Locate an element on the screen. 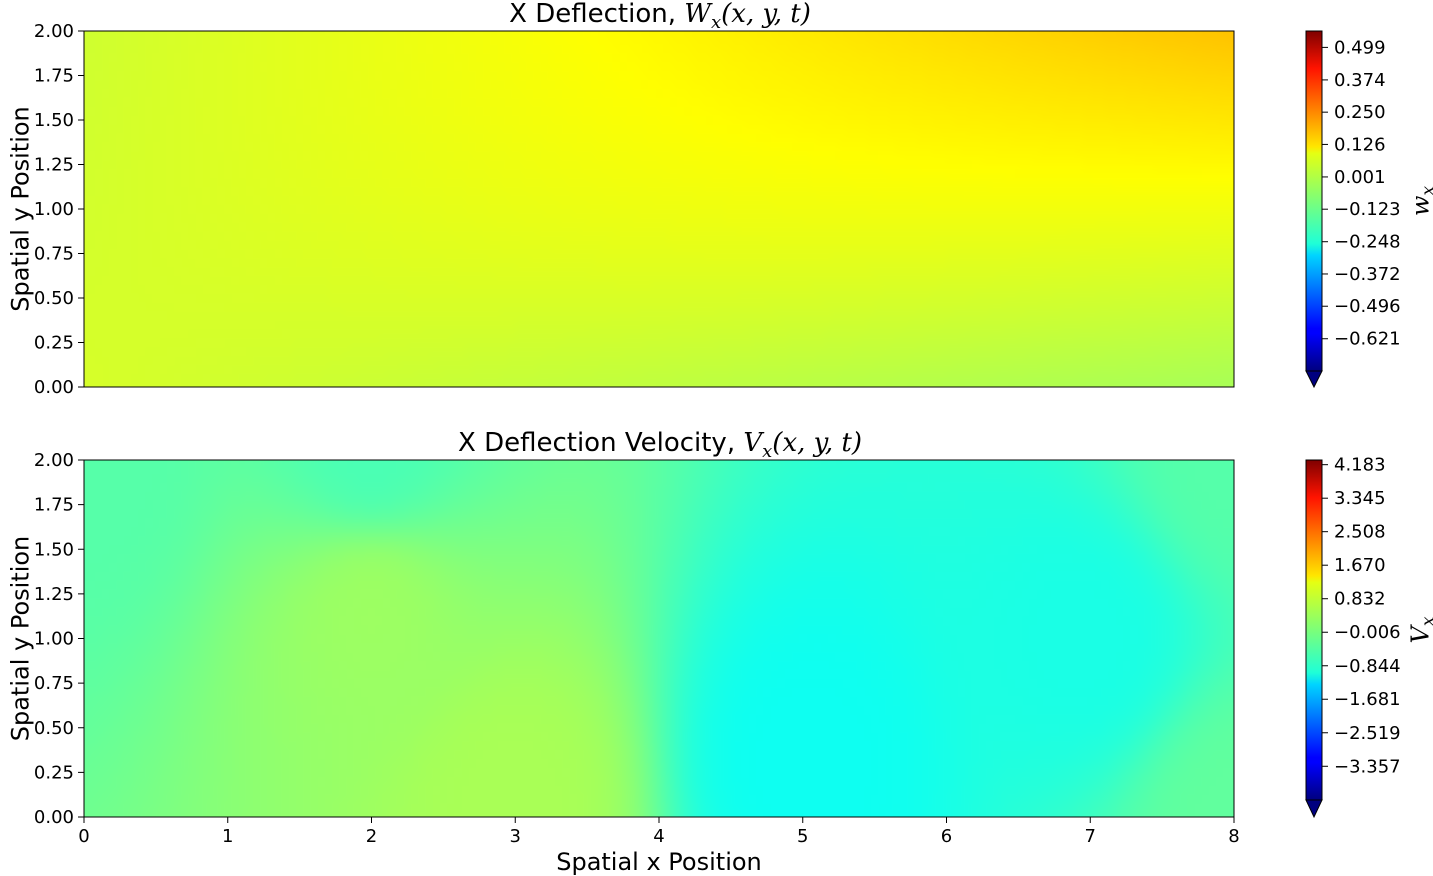 The height and width of the screenshot is (876, 1433). colorbar-tick-label: −1.681 is located at coordinates (1367, 699).